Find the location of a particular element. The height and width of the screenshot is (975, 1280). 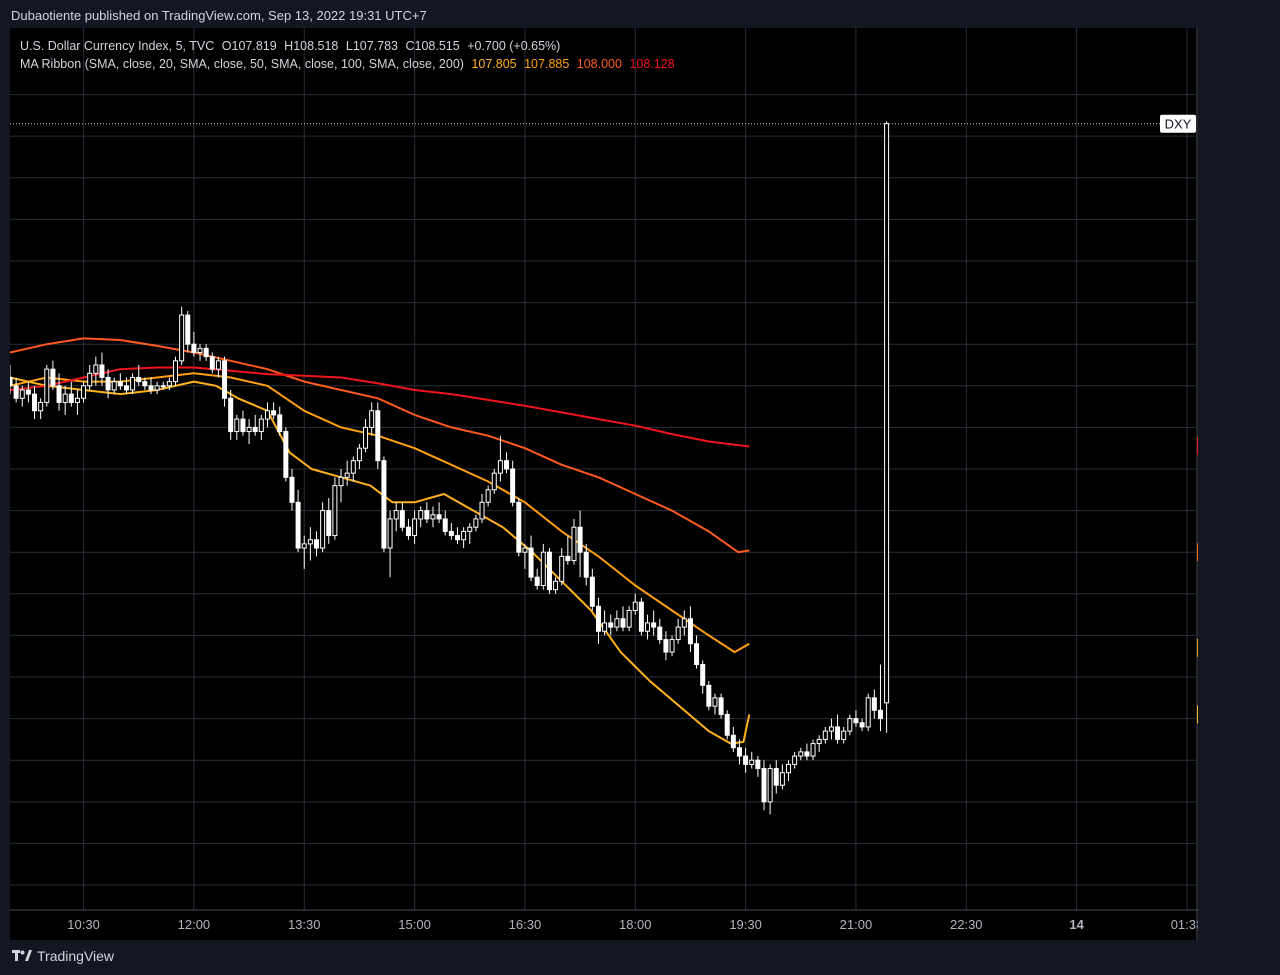

symbol-tag-label: DXY is located at coordinates (1178, 124).